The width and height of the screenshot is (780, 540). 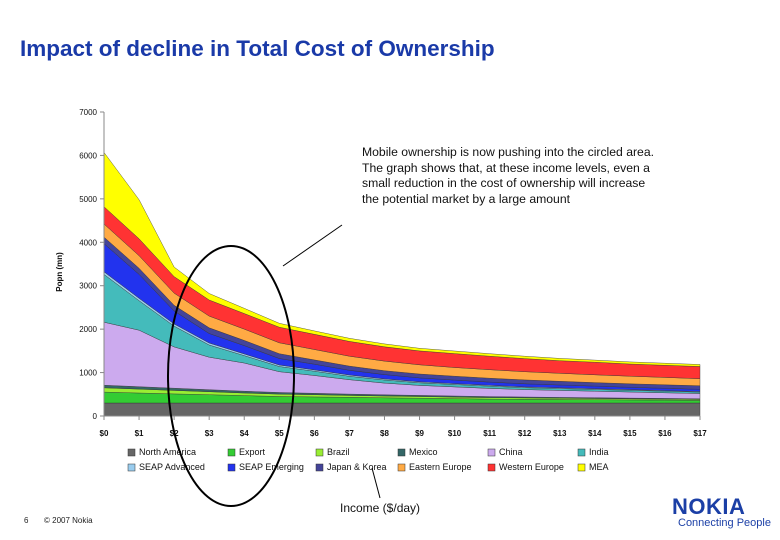 What do you see at coordinates (511, 452) in the screenshot?
I see `legend-label: China` at bounding box center [511, 452].